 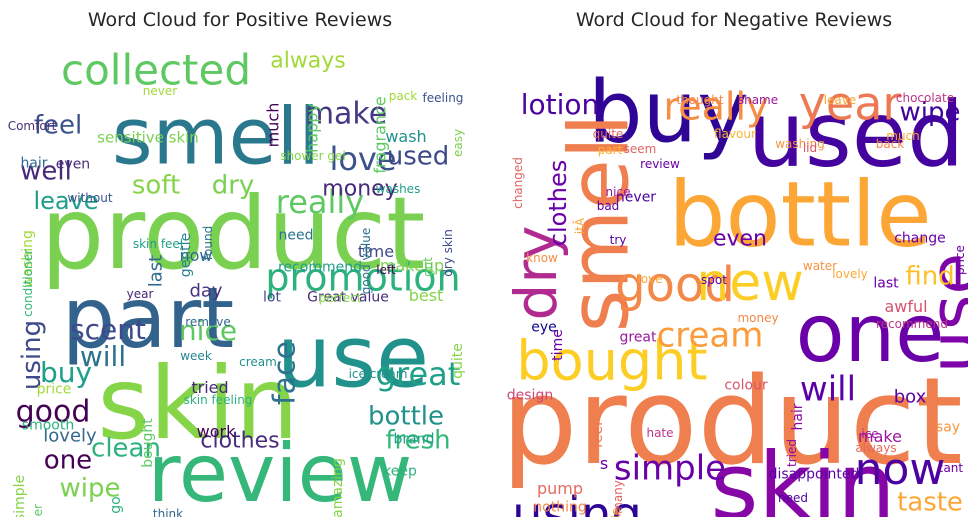 I want to click on word-feel: feel, so click(x=598, y=435).